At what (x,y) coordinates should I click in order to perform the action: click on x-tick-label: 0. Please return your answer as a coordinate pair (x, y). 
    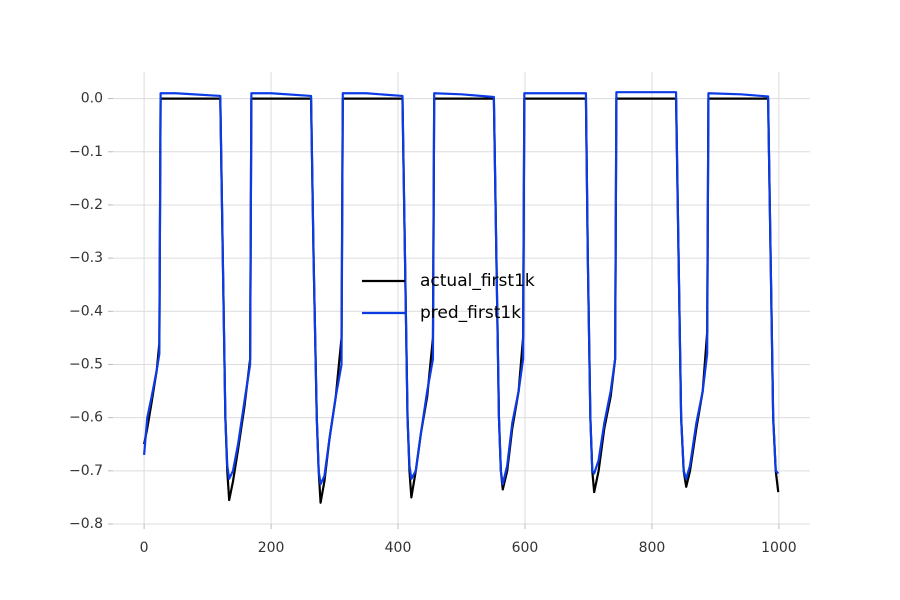
    Looking at the image, I should click on (144, 548).